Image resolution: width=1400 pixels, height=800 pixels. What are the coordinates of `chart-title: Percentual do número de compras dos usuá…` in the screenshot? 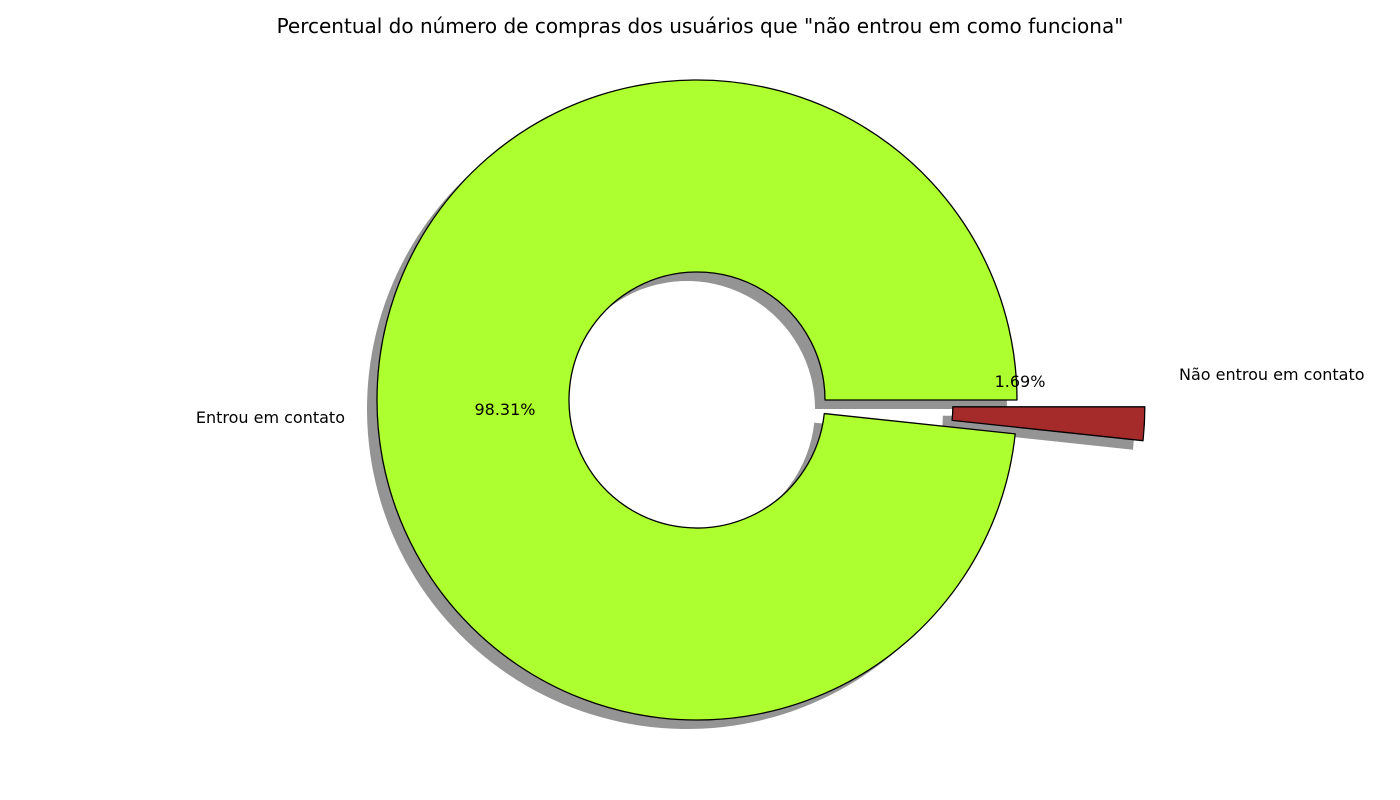 It's located at (700, 26).